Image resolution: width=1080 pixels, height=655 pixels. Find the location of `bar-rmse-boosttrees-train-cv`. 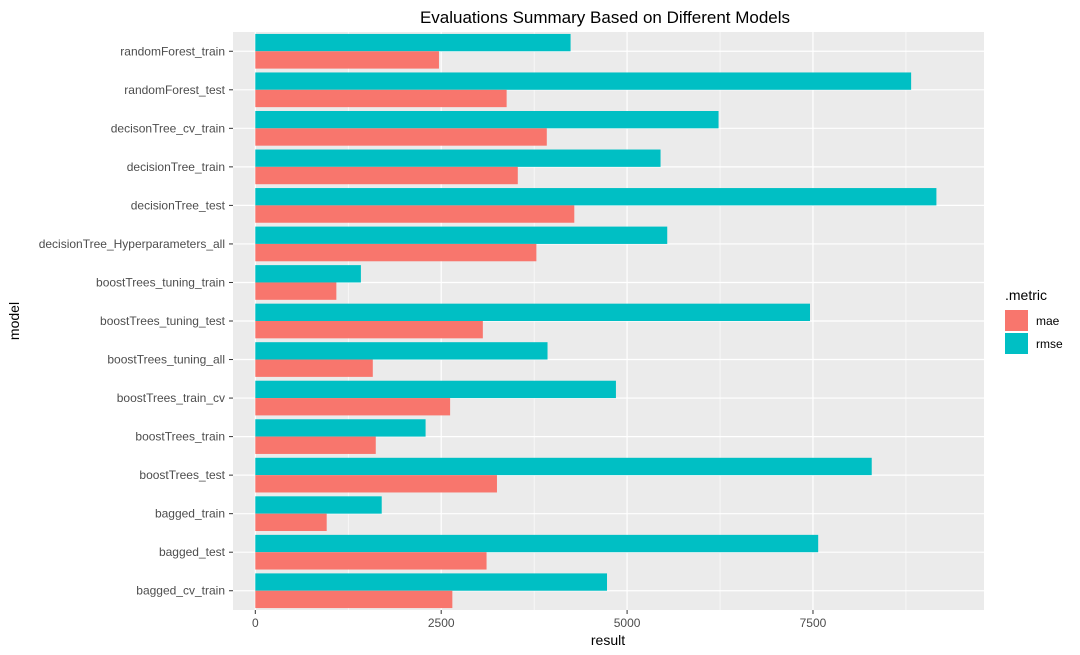

bar-rmse-boosttrees-train-cv is located at coordinates (435, 389).